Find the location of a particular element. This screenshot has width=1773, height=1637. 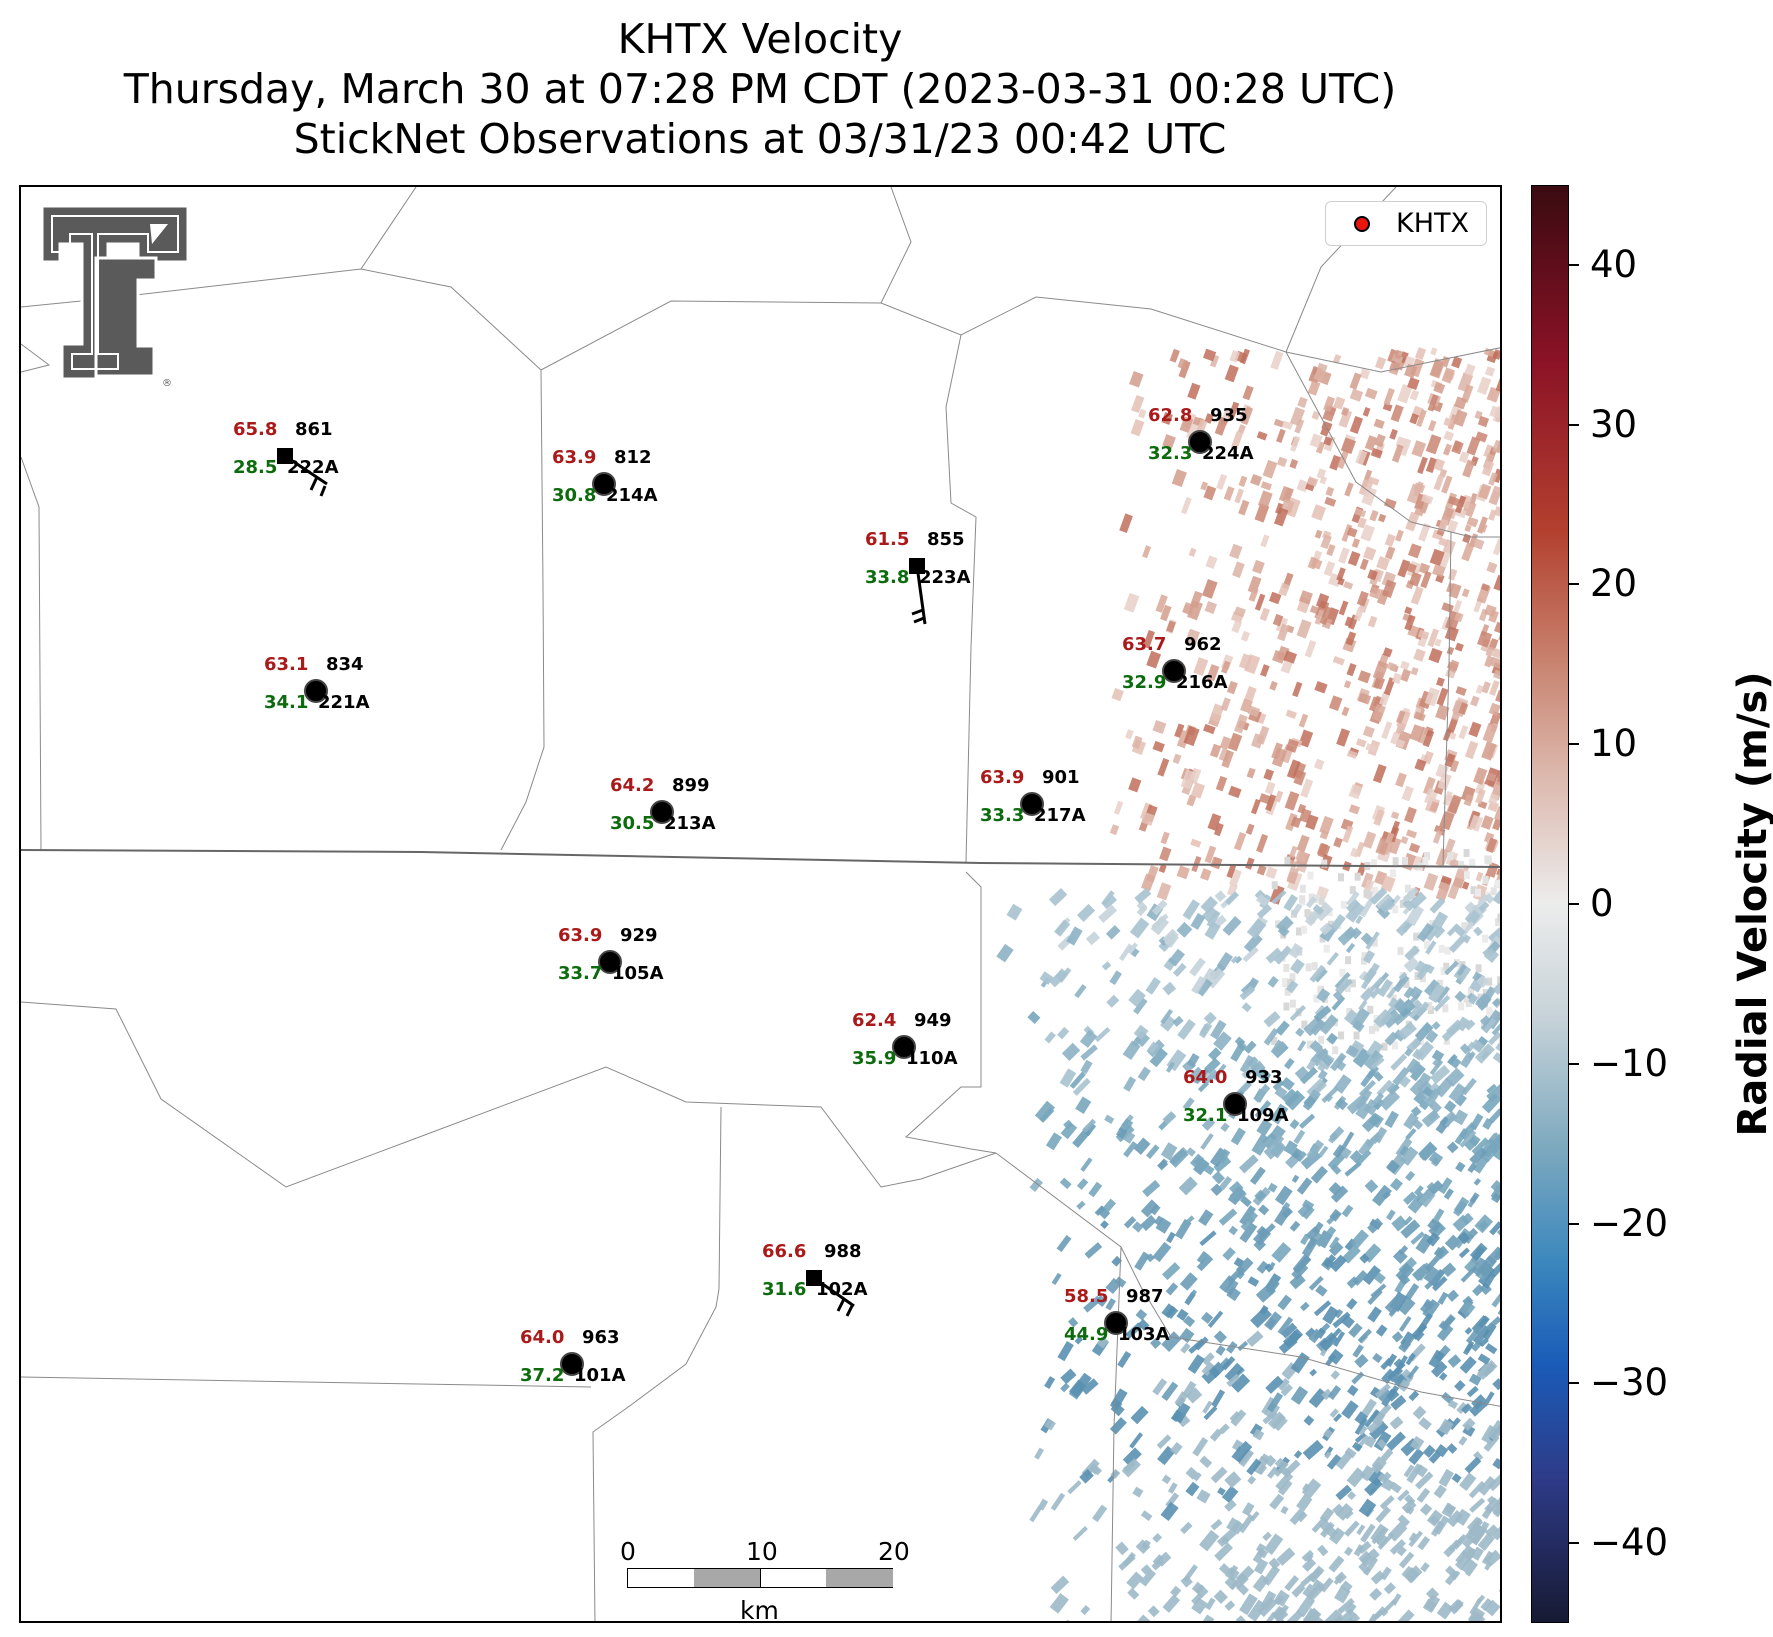

station-marker-102A is located at coordinates (814, 1278).